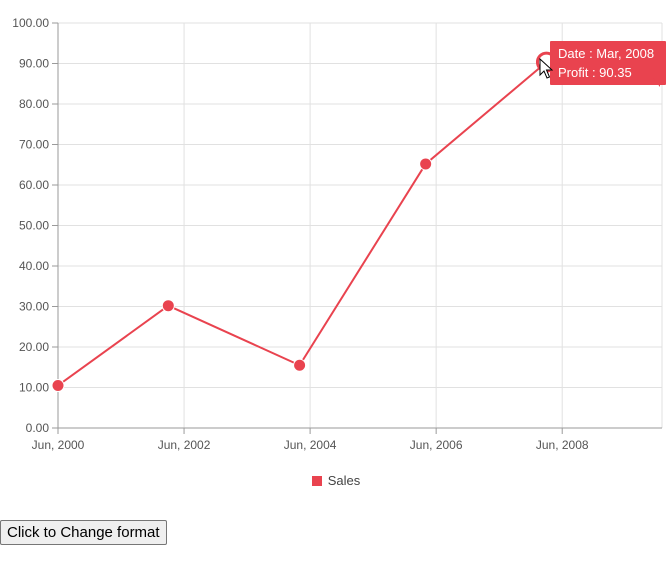 Image resolution: width=672 pixels, height=578 pixels. Describe the element at coordinates (595, 72) in the screenshot. I see `tooltip-value: Profit : 90.35` at that location.